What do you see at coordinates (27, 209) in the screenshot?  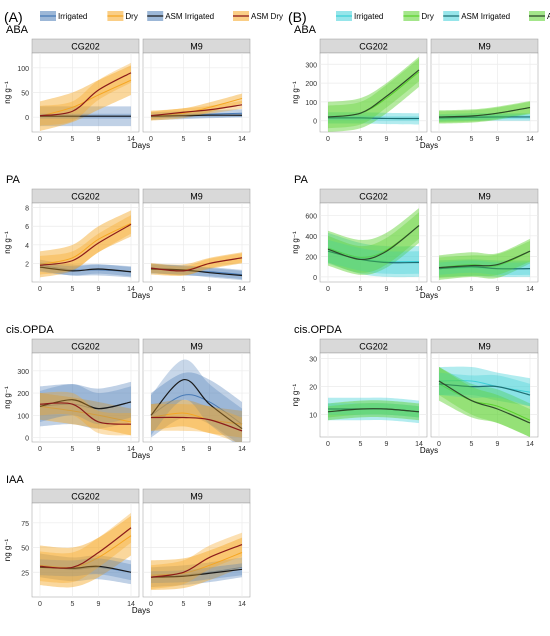 I see `y-tick-label: 8` at bounding box center [27, 209].